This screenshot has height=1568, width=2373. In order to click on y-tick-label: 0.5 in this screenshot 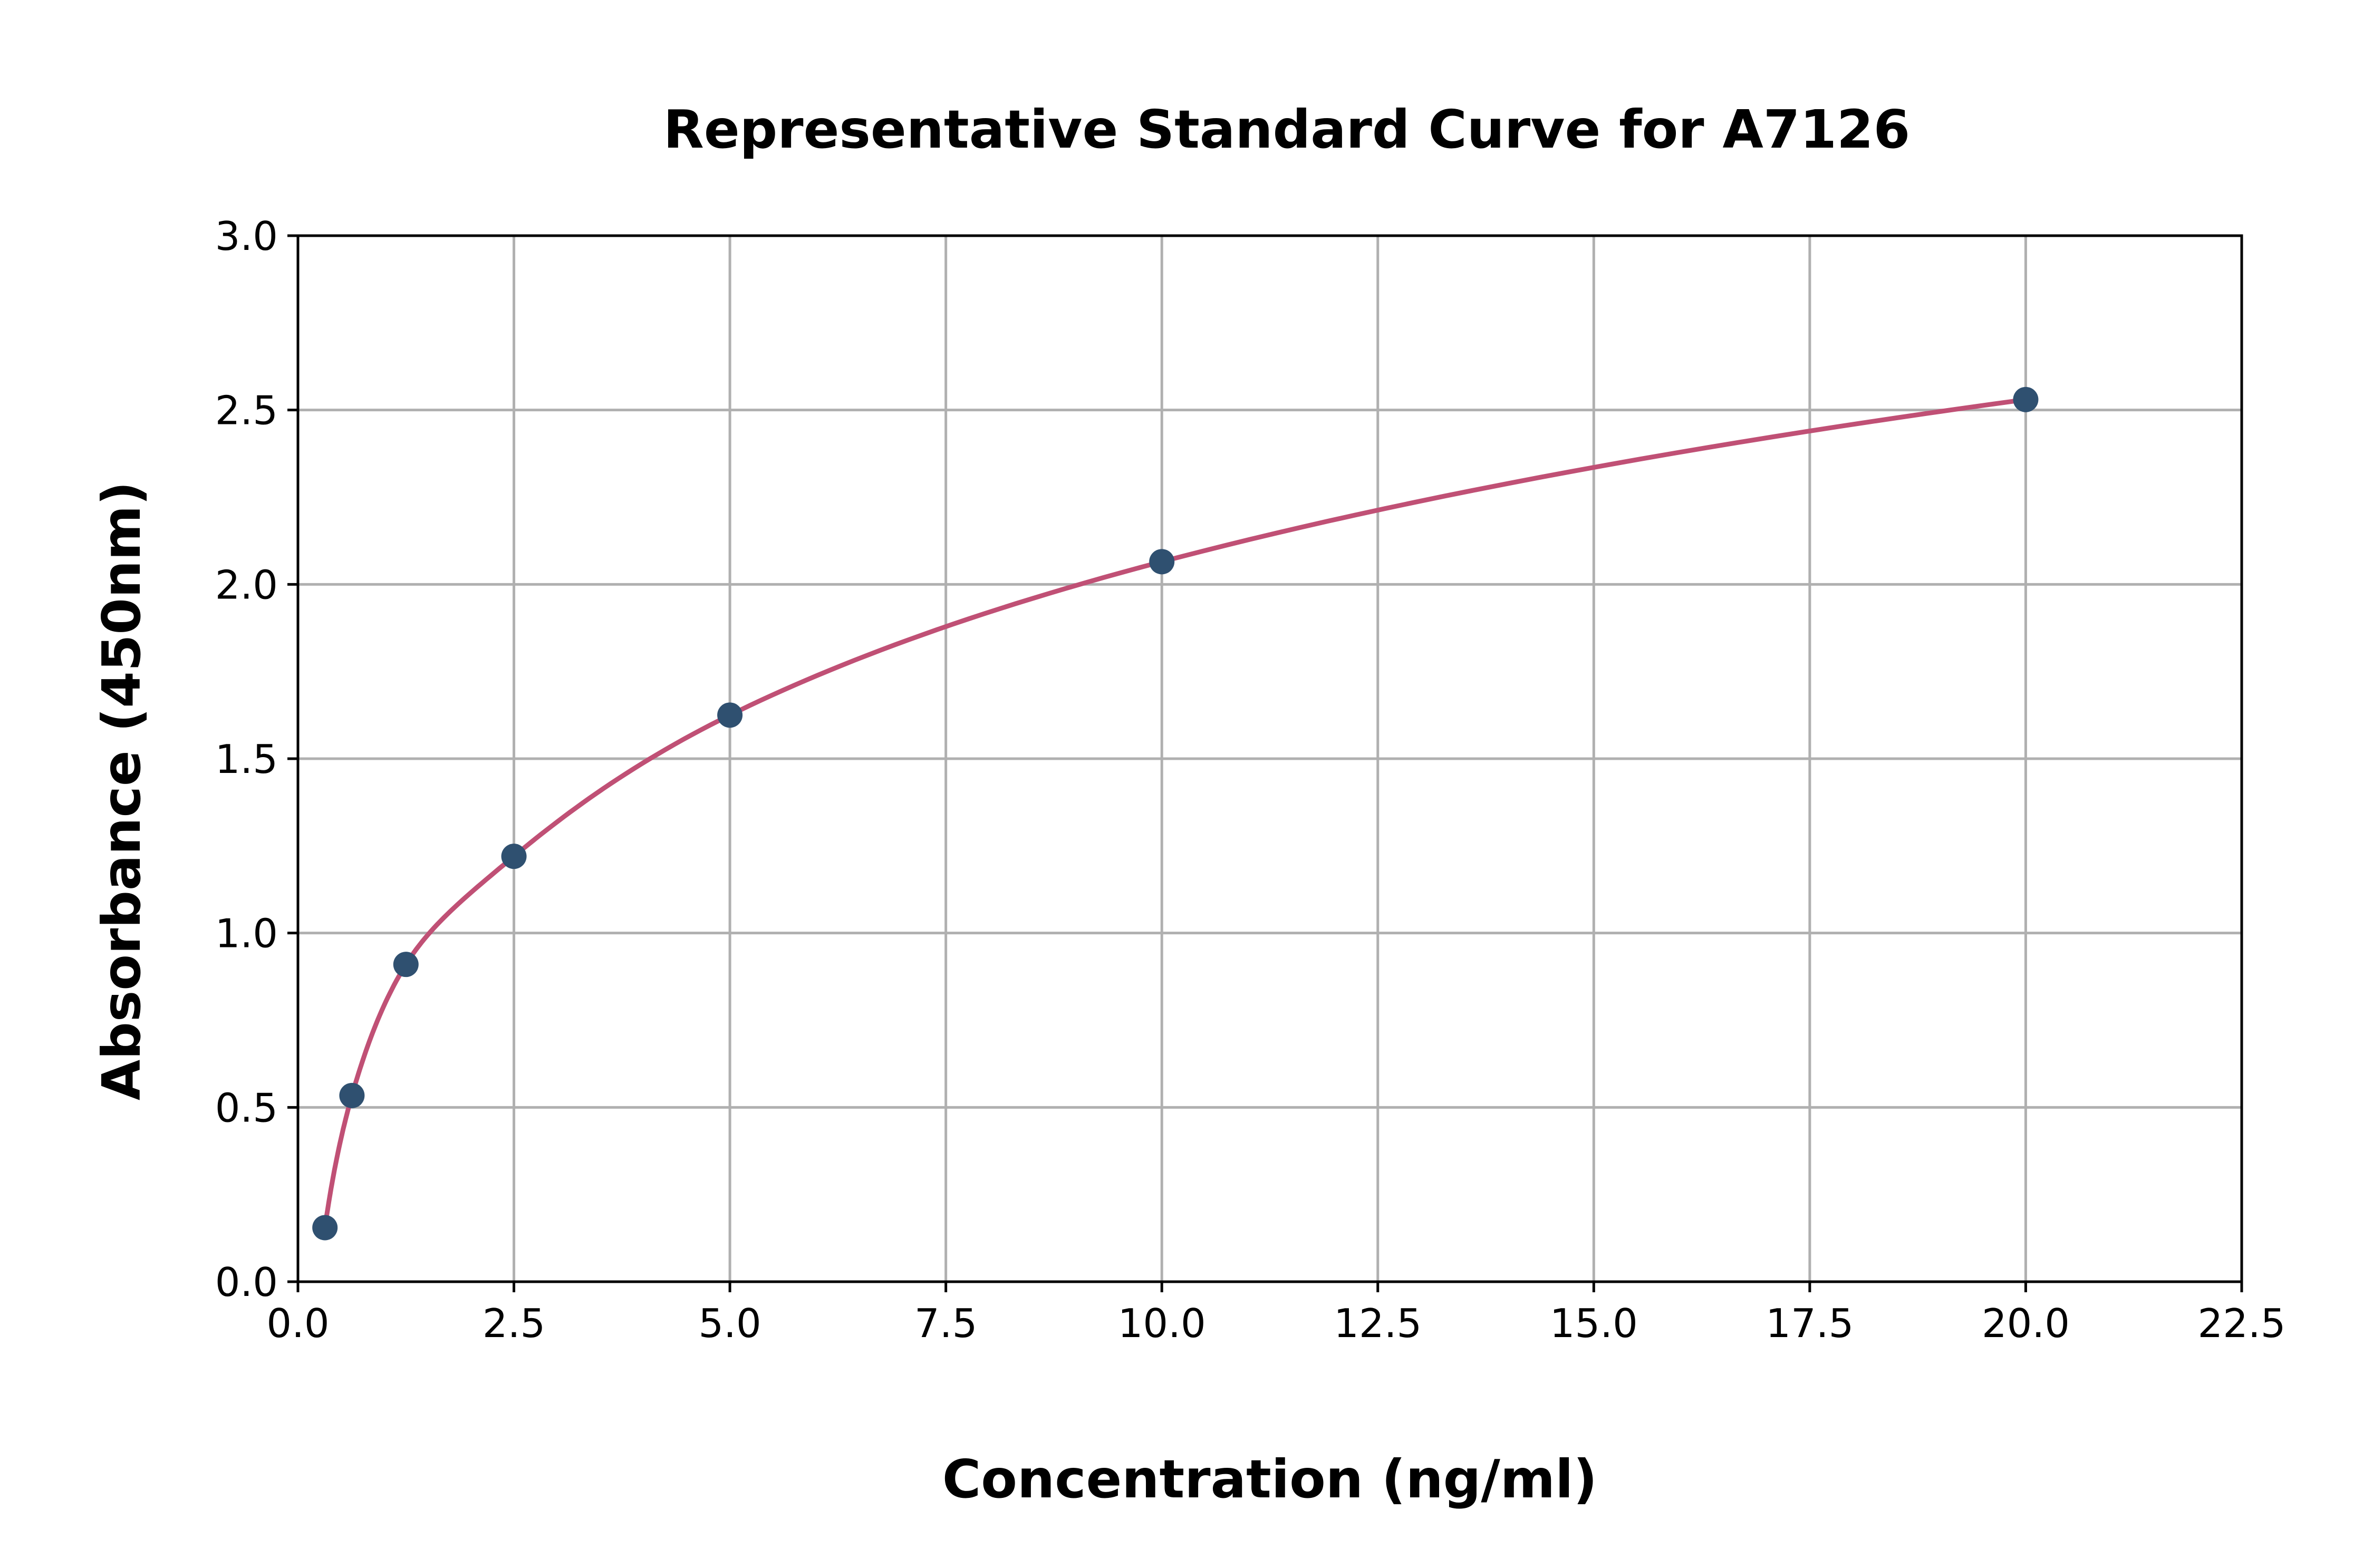, I will do `click(246, 1108)`.